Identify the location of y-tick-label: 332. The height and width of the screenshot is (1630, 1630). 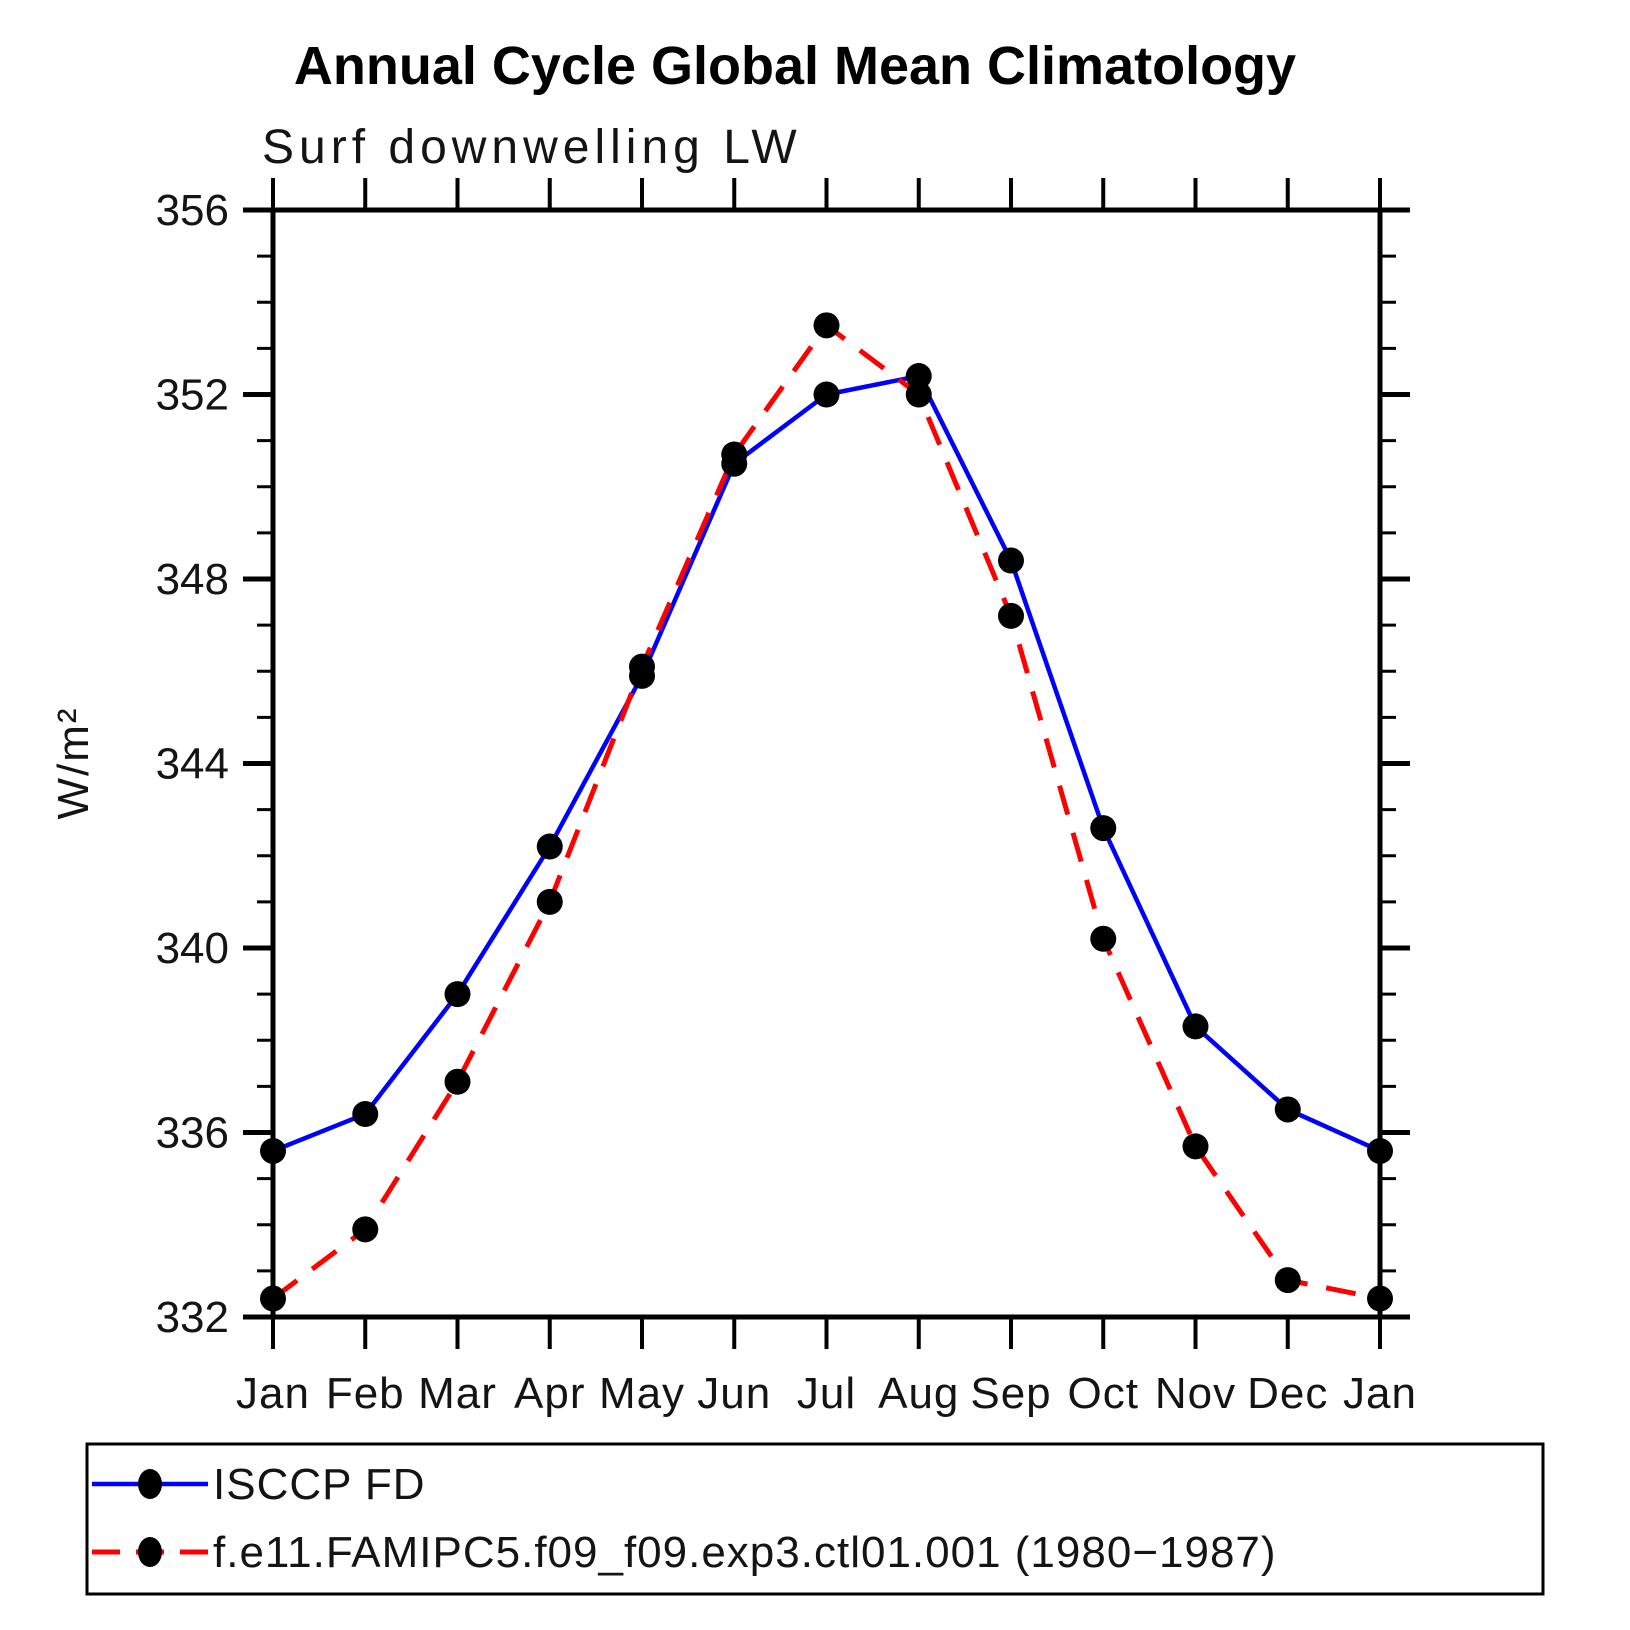
(192, 1317).